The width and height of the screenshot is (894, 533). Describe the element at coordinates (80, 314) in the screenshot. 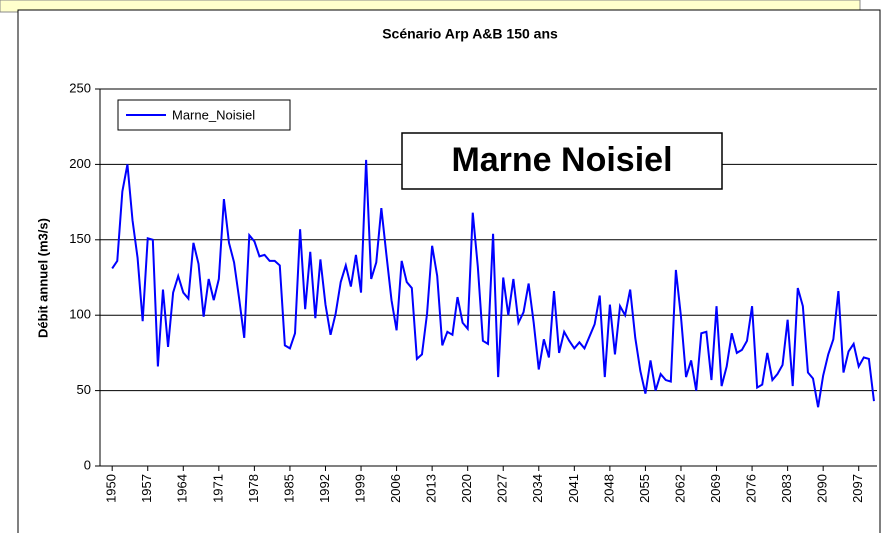

I see `y-tick-label: 100` at that location.